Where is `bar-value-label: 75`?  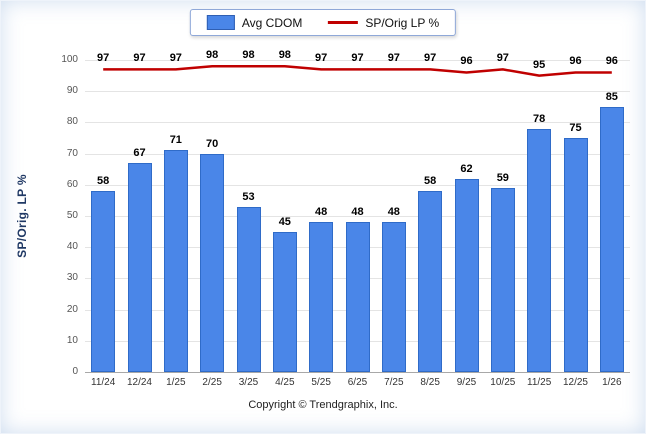
bar-value-label: 75 is located at coordinates (575, 128).